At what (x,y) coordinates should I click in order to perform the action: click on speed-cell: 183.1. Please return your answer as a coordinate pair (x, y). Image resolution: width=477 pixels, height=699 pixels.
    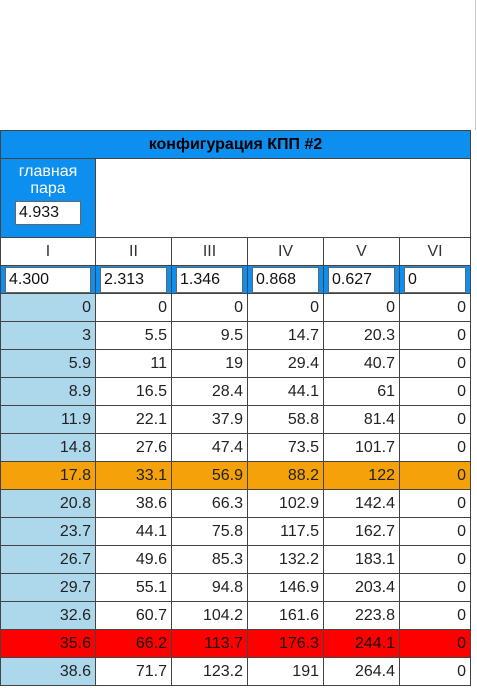
    Looking at the image, I should click on (361, 559).